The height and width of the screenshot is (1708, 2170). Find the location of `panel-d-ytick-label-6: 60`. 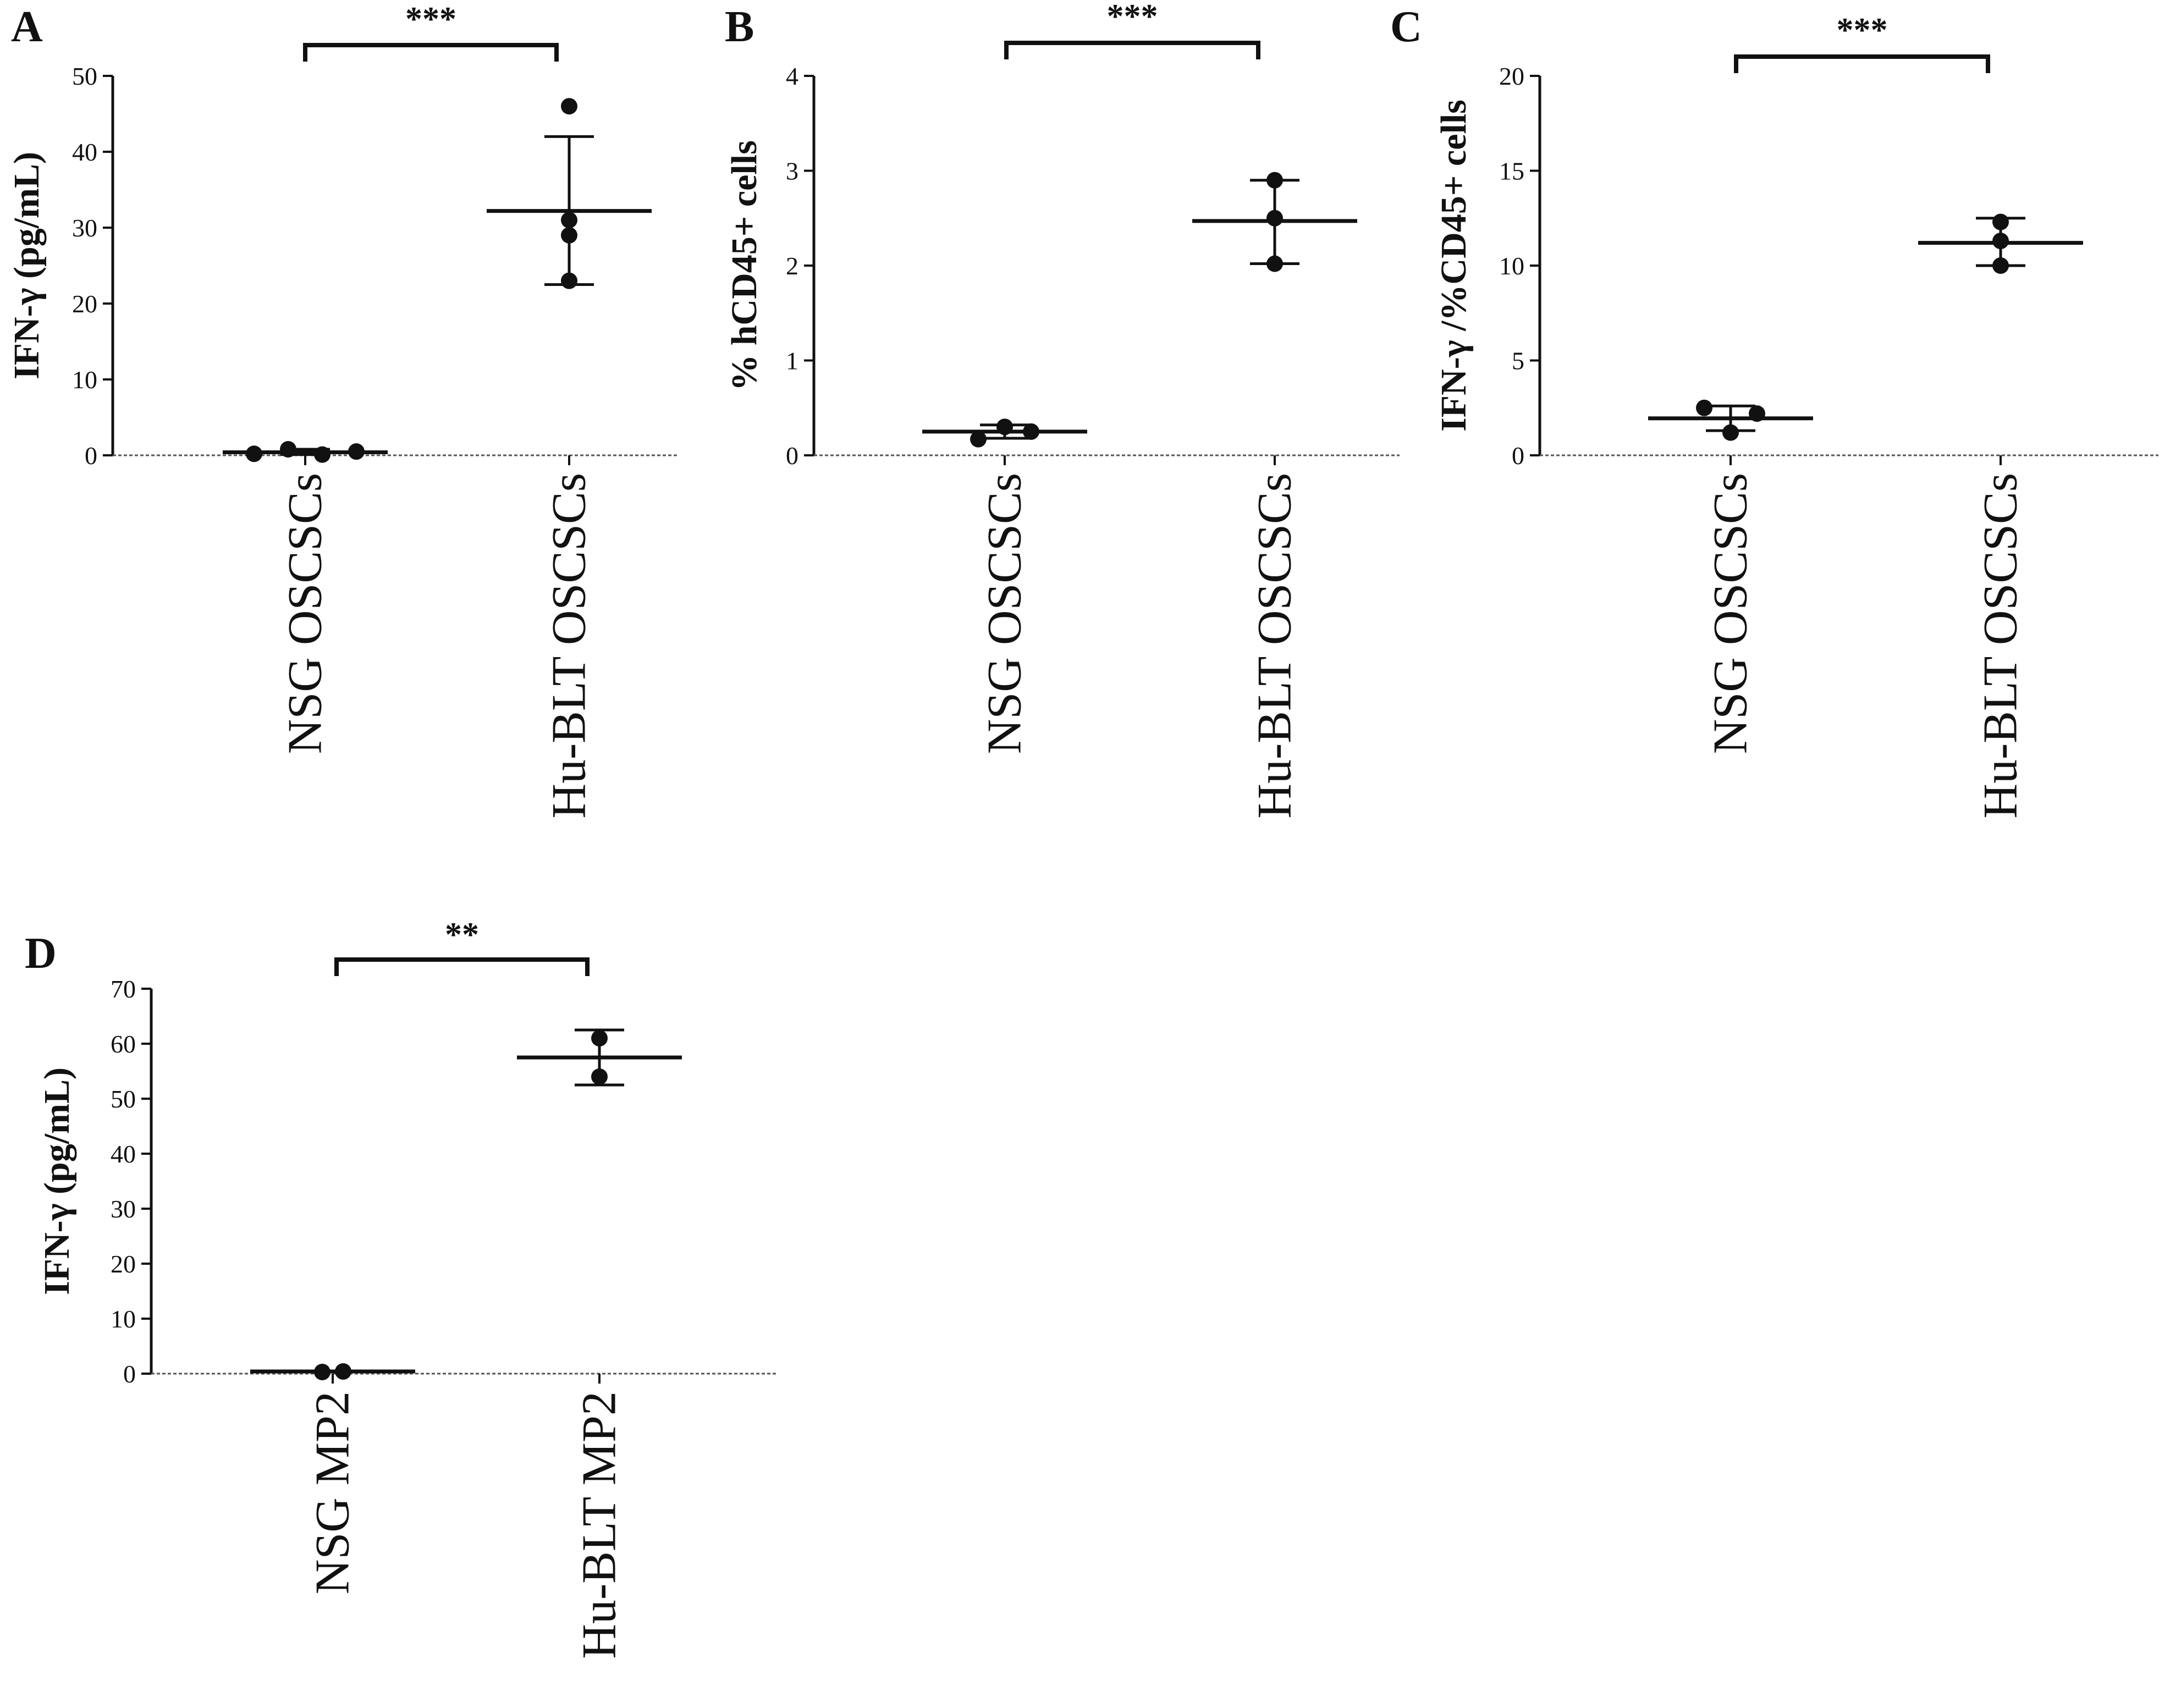

panel-d-ytick-label-6: 60 is located at coordinates (123, 1044).